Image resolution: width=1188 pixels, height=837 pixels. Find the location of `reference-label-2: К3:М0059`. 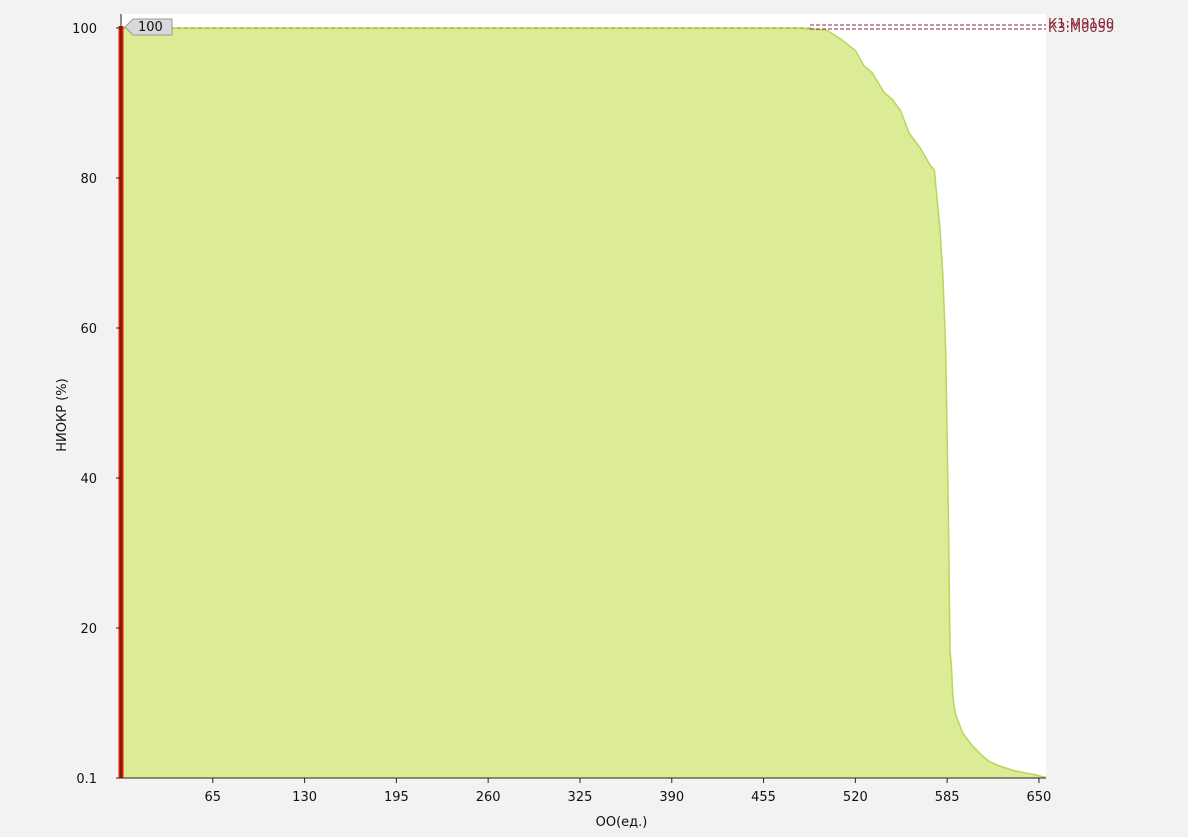

reference-label-2: К3:М0059 is located at coordinates (1081, 28).